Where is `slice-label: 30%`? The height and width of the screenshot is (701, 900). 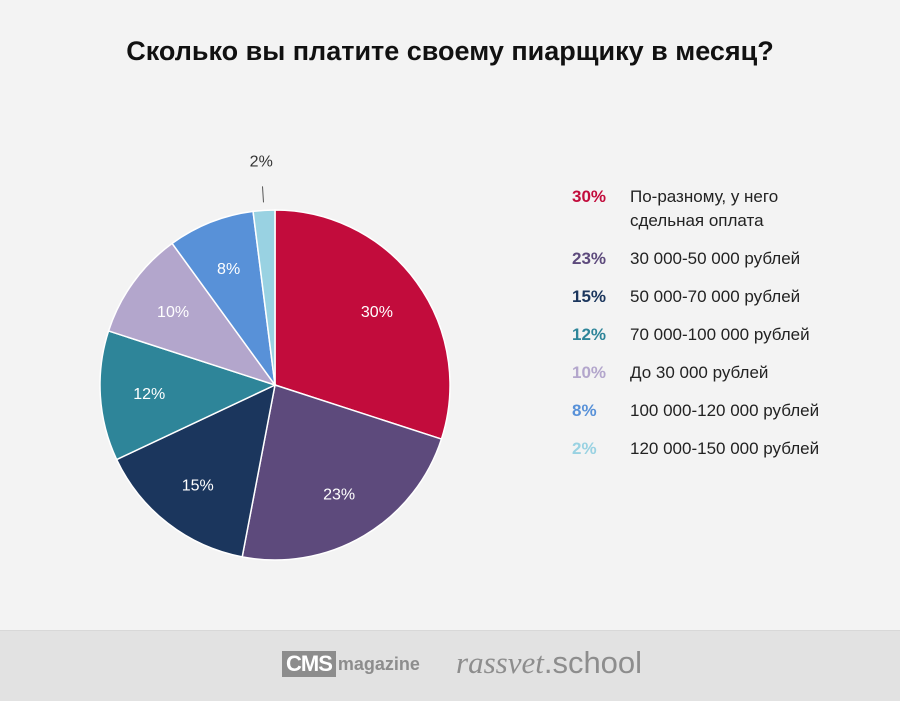
slice-label: 30% is located at coordinates (377, 312).